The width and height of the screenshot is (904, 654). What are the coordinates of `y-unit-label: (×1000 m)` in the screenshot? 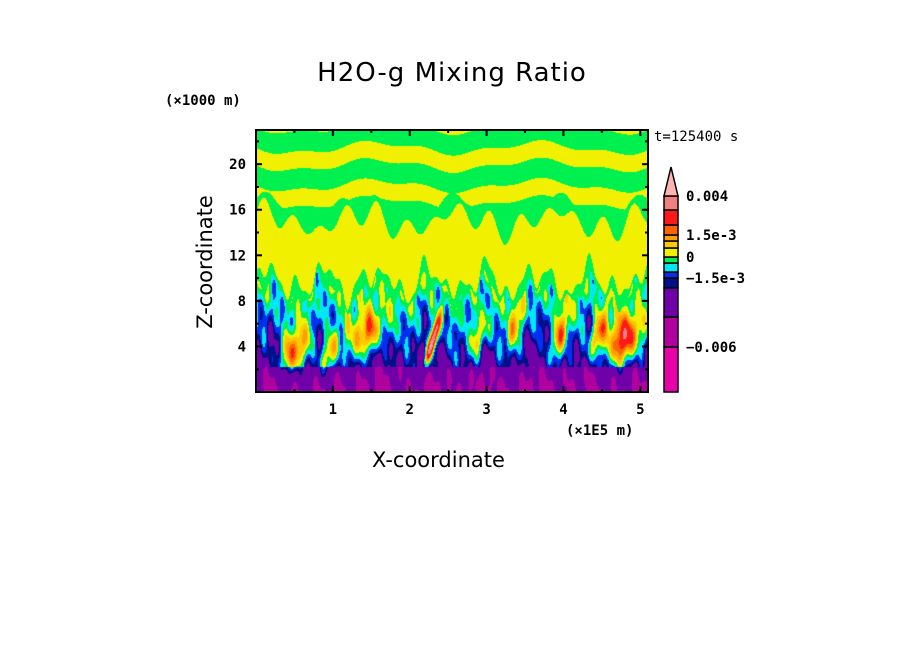 It's located at (203, 101).